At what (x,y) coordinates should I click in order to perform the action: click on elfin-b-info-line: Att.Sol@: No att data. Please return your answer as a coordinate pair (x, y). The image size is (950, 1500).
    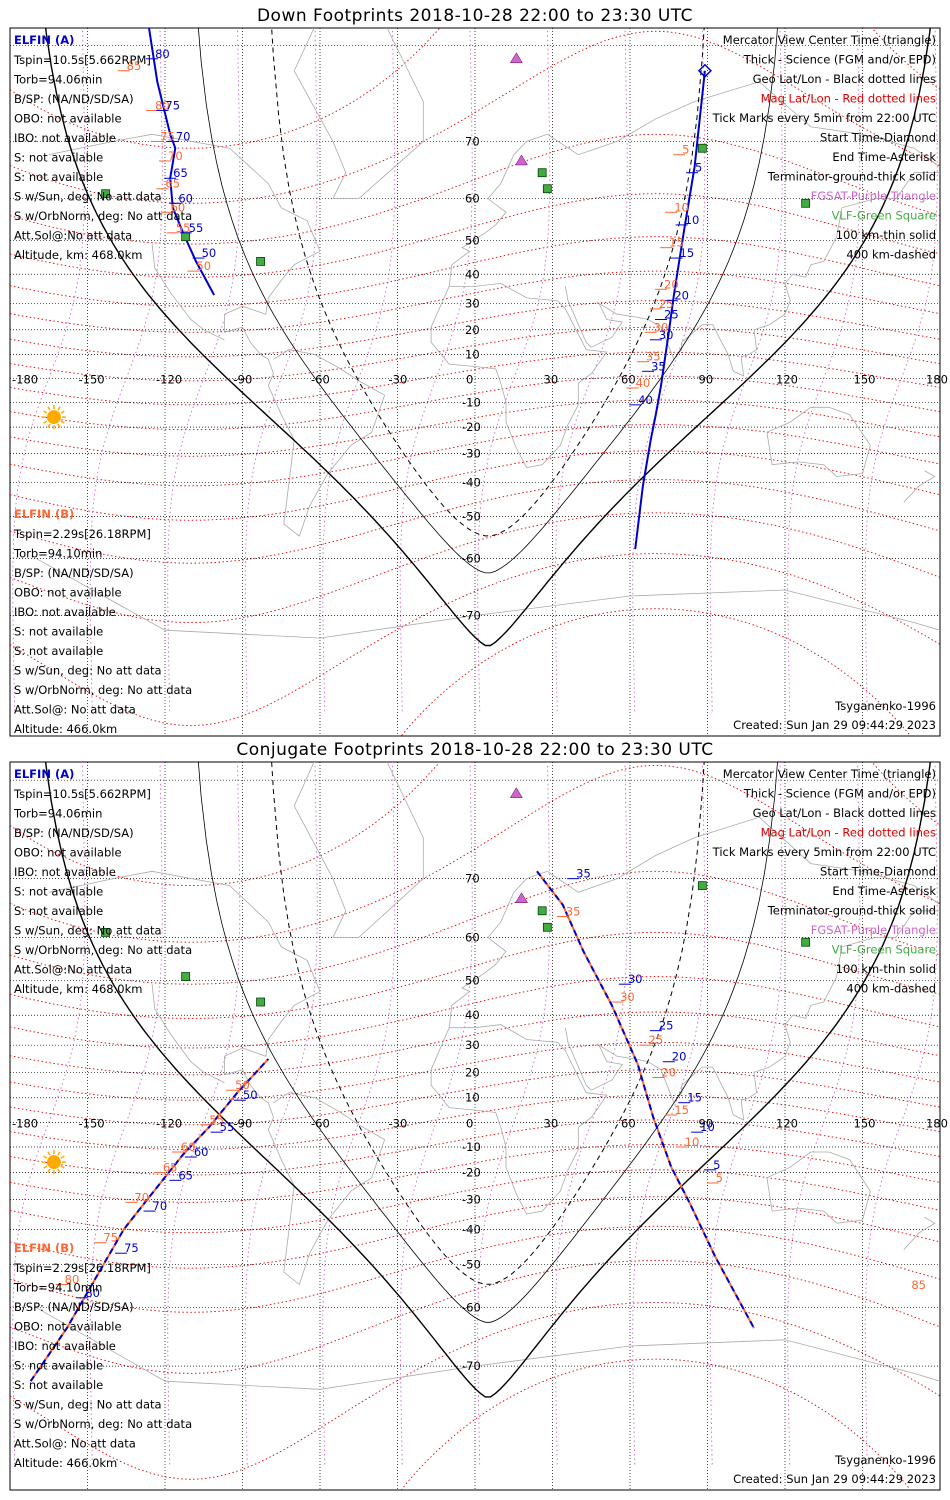
    Looking at the image, I should click on (75, 710).